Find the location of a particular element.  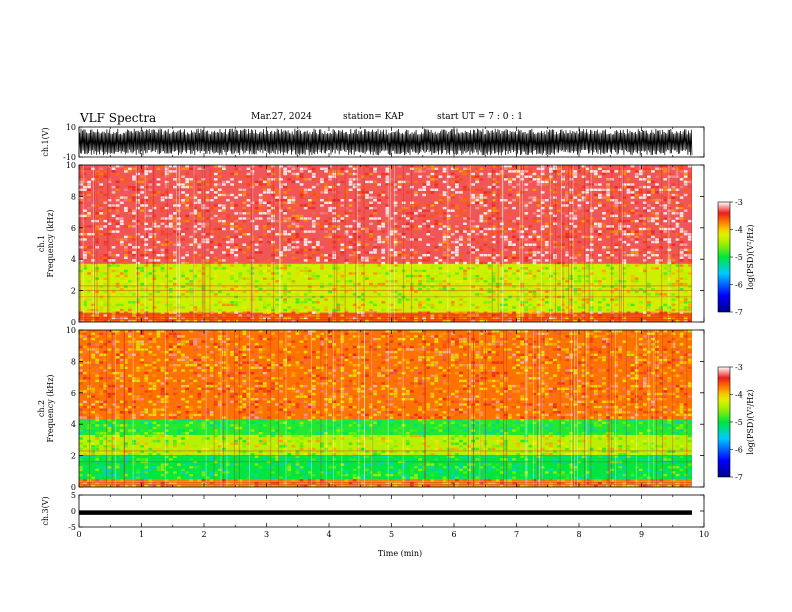

chart-title: VLF Spectra is located at coordinates (118, 118).